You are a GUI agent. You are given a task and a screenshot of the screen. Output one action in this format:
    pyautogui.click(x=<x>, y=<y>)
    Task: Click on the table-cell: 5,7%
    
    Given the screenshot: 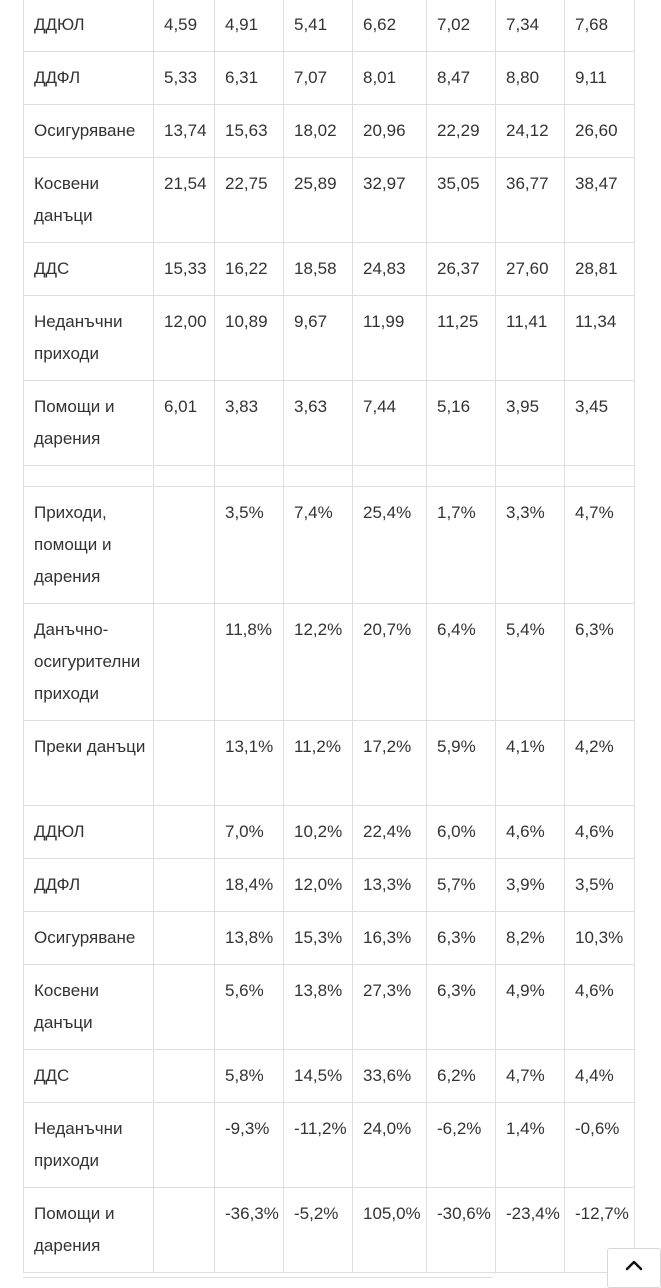 What is the action you would take?
    pyautogui.click(x=461, y=885)
    